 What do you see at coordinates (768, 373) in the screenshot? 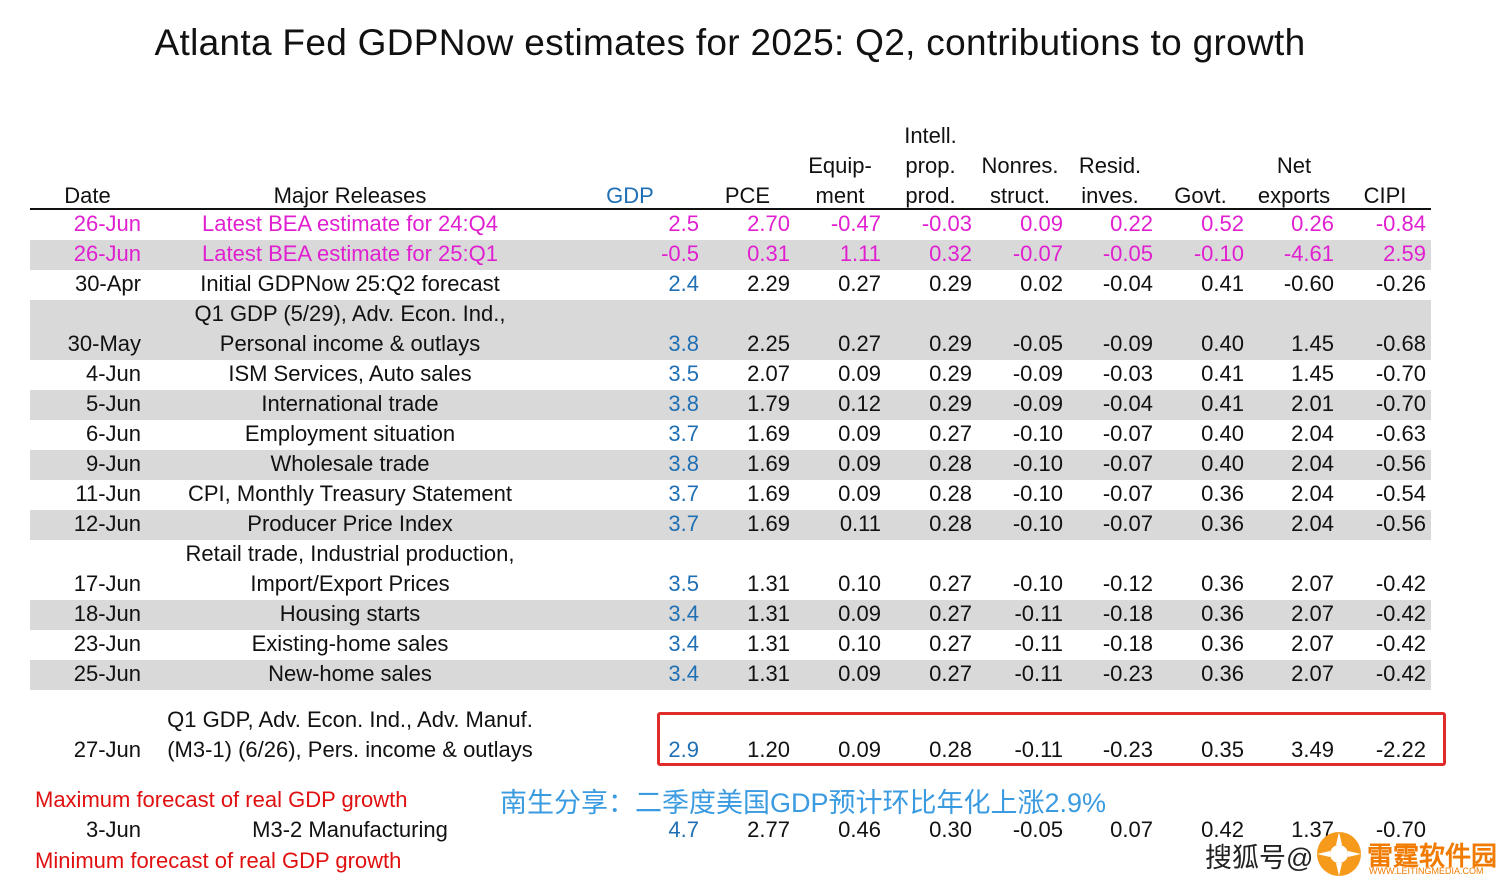
I see `cell-pce: 2.07` at bounding box center [768, 373].